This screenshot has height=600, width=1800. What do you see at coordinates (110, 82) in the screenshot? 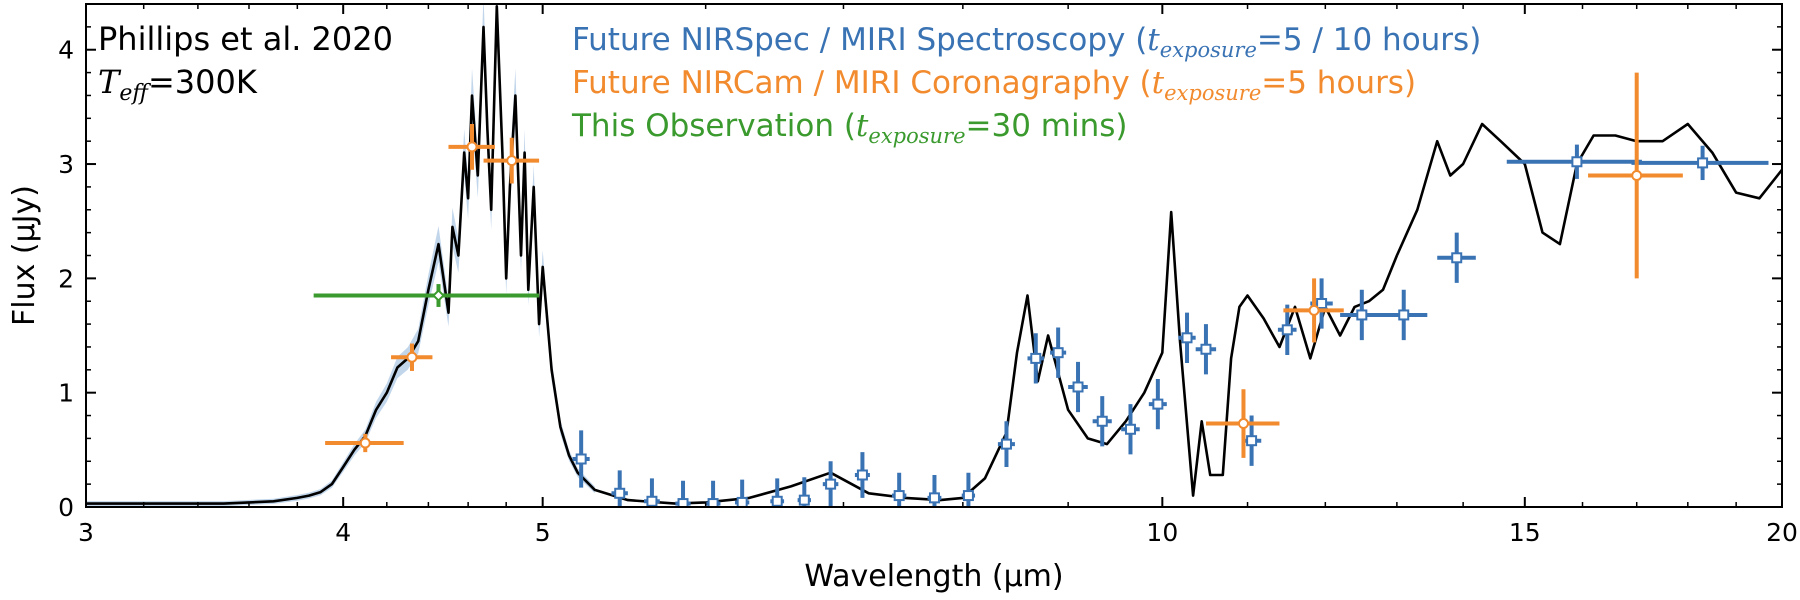
I see `teff-symbol: T` at bounding box center [110, 82].